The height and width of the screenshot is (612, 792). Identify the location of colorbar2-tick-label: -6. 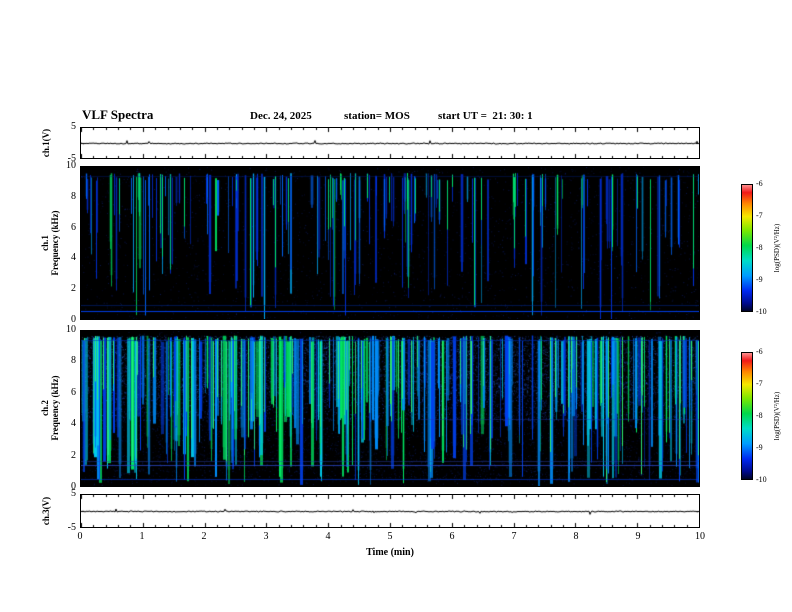
(759, 351).